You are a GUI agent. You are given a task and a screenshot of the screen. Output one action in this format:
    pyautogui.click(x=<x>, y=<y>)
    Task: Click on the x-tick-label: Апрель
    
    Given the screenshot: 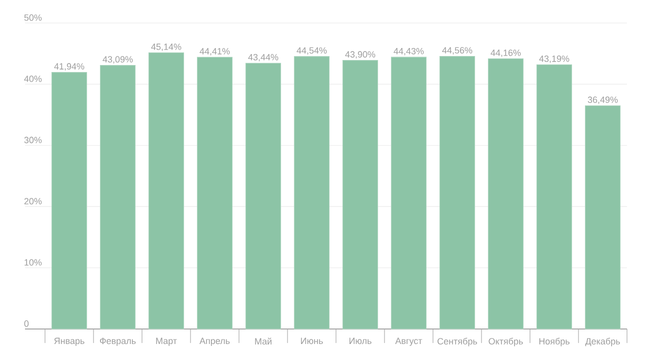 What is the action you would take?
    pyautogui.click(x=215, y=342)
    